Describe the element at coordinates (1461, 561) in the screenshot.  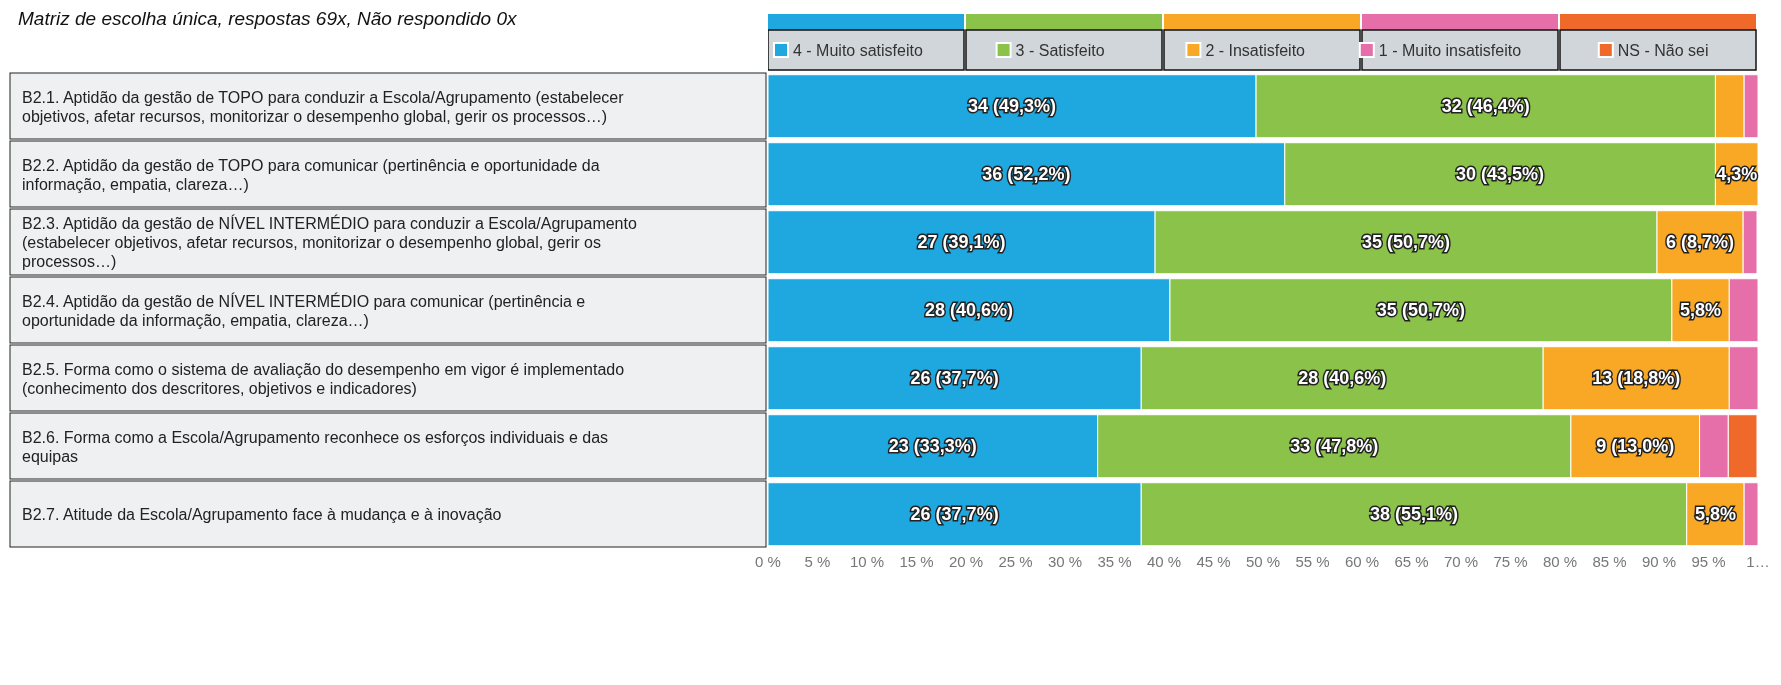
I see `x-tick-label: 70 %` at that location.